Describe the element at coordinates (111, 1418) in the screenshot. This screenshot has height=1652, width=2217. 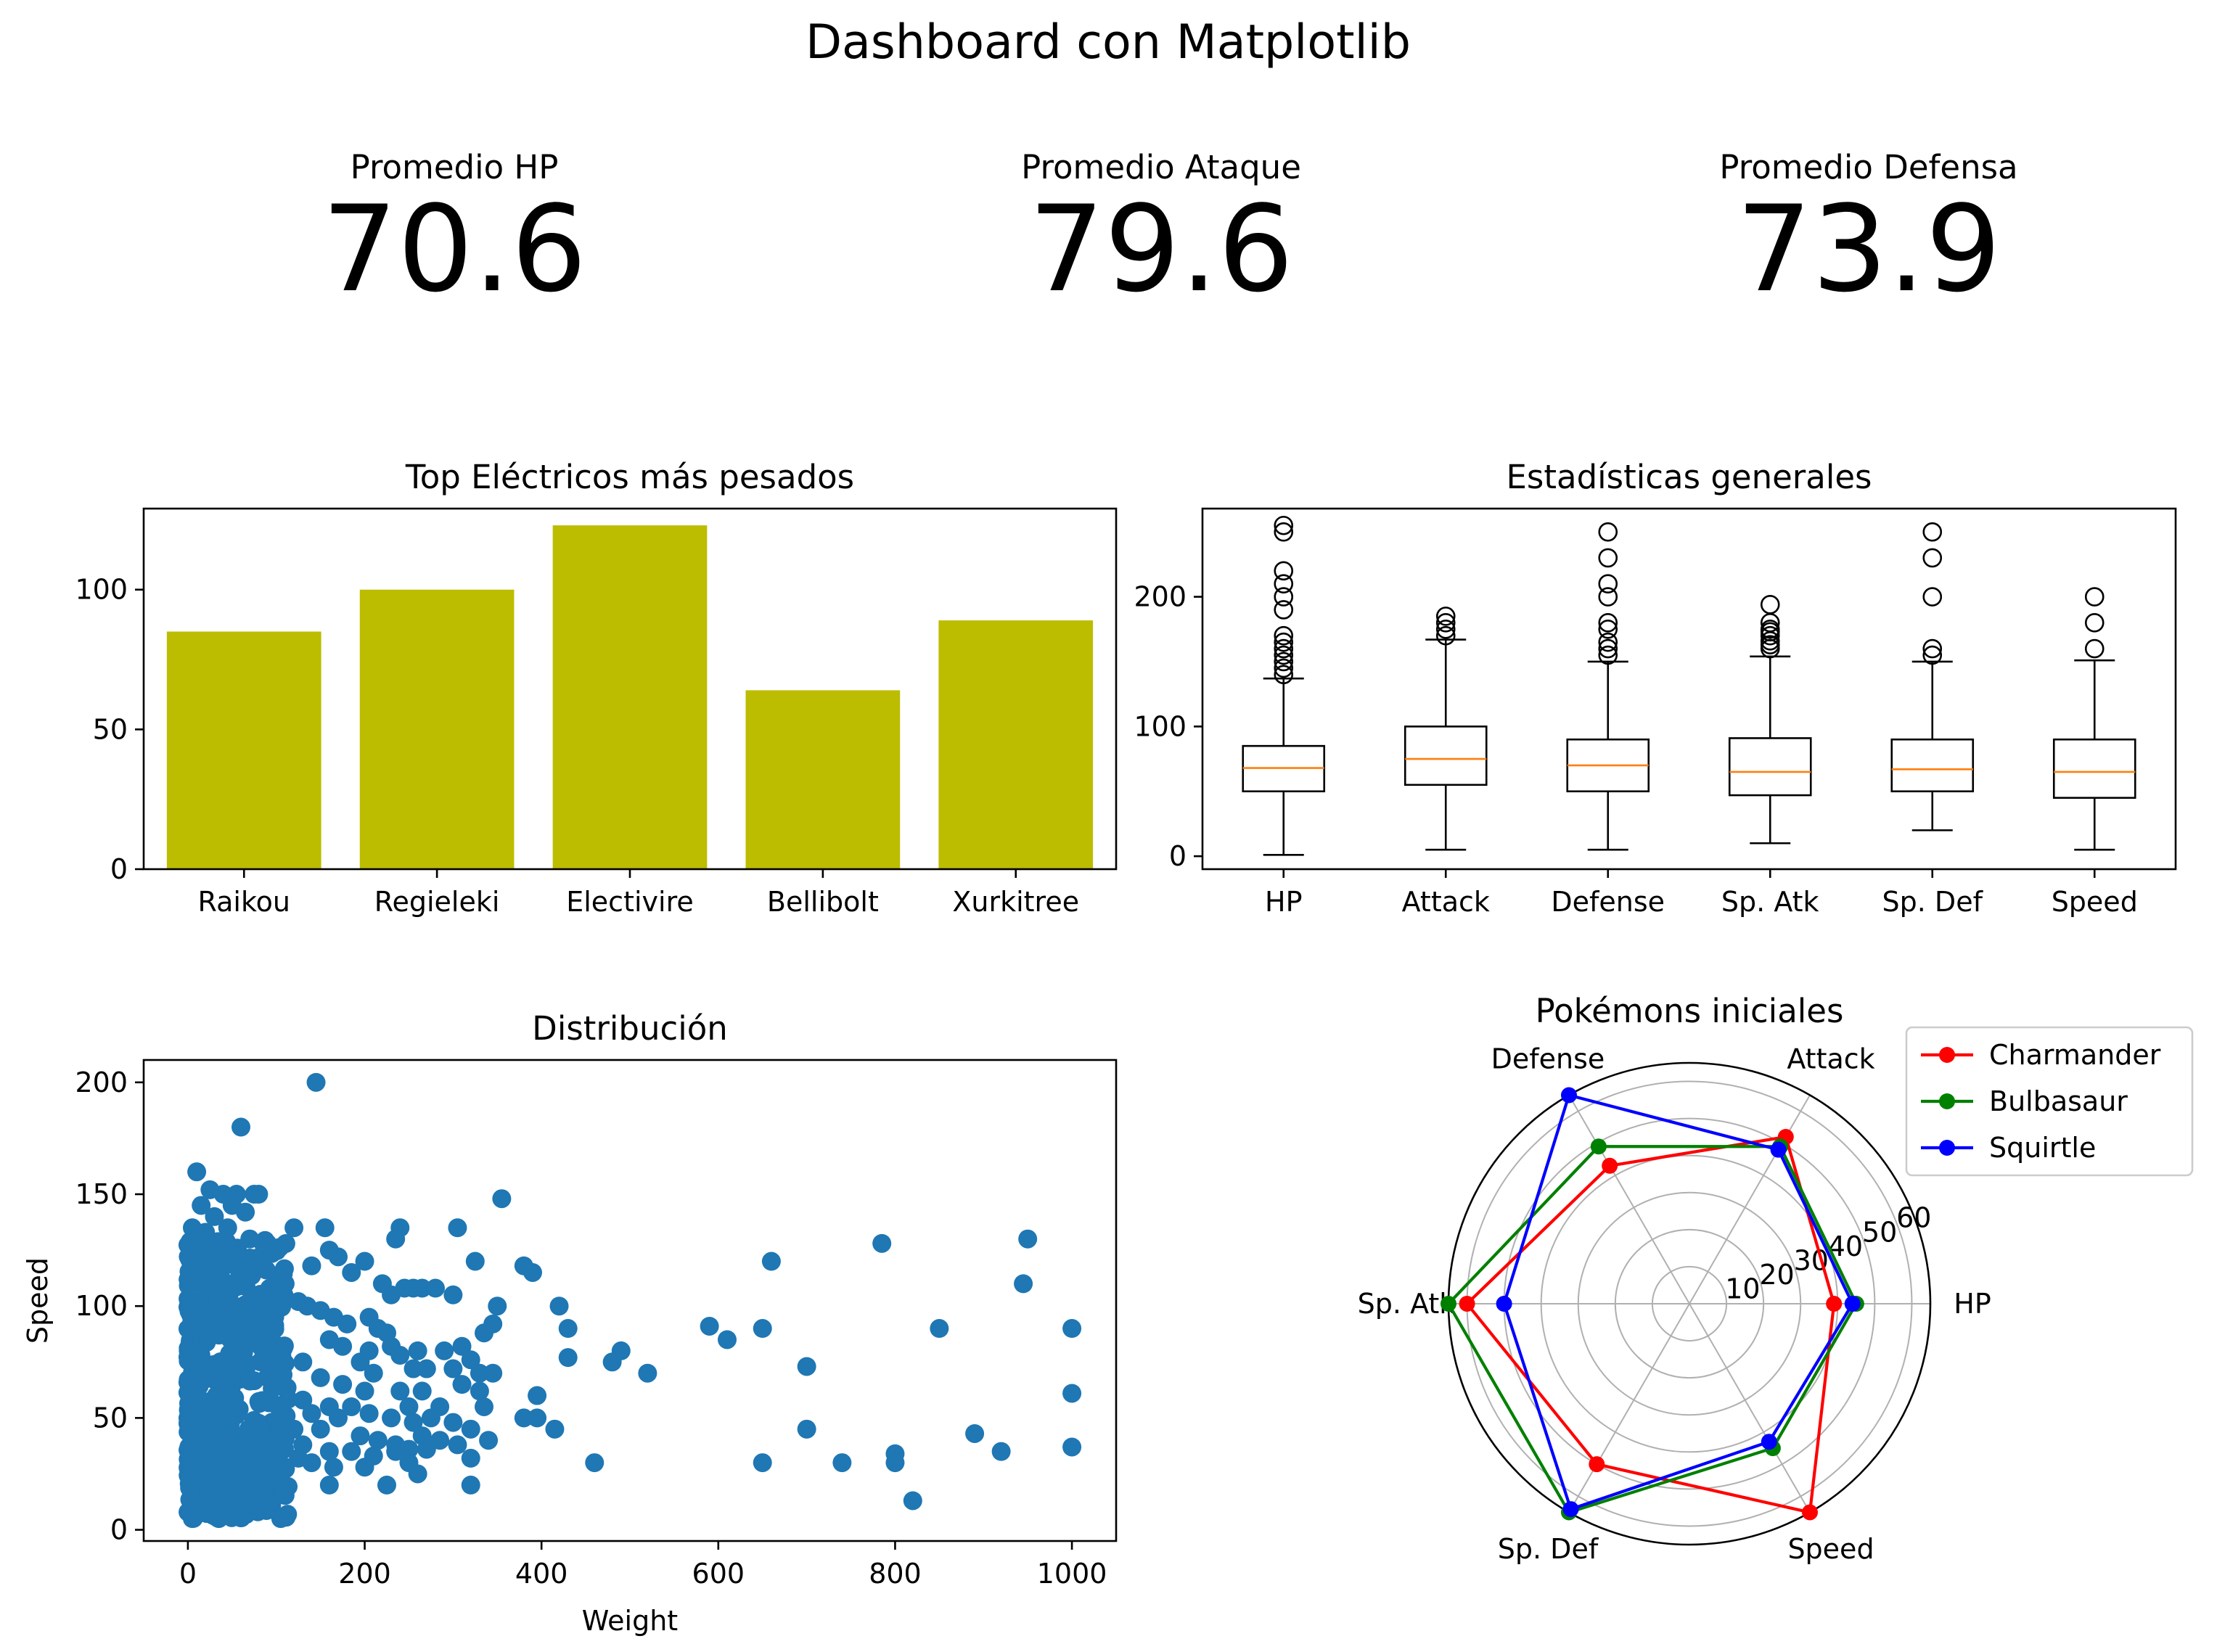
I see `y-tick-label: 50` at that location.